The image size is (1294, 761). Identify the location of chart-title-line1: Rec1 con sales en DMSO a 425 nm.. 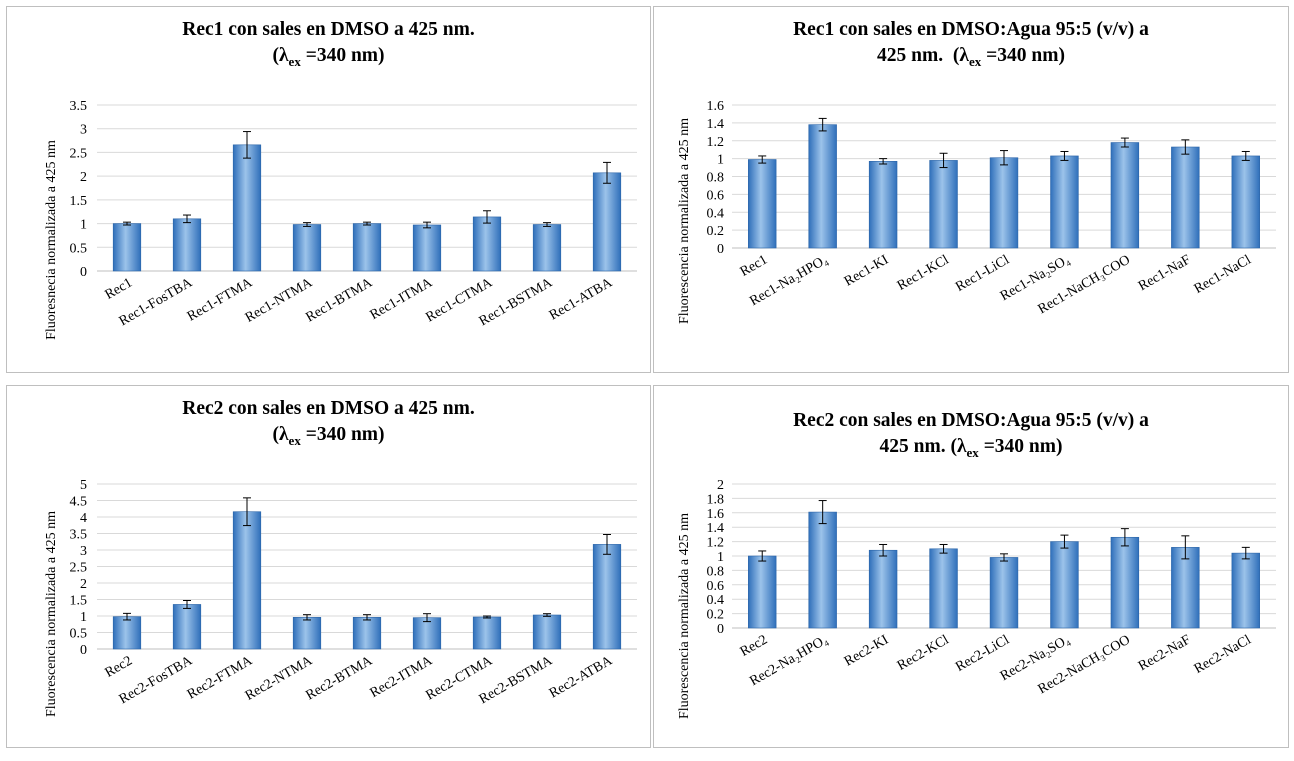
(328, 29).